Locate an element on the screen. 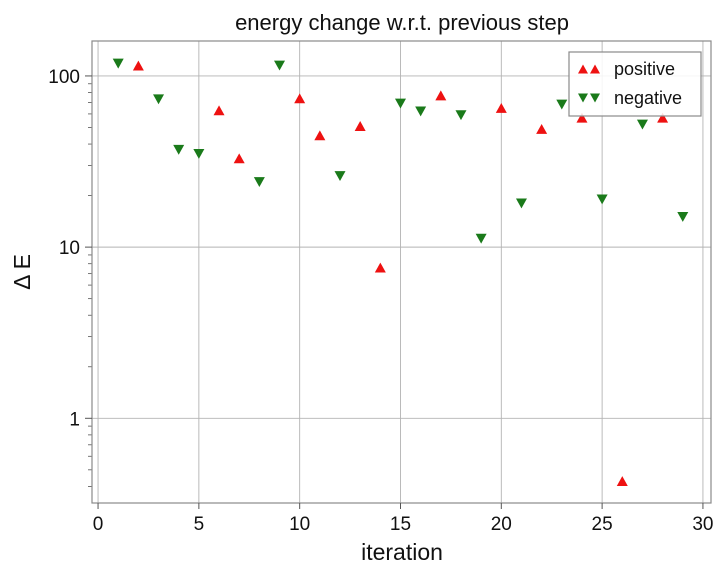  x-axis-title: iteration is located at coordinates (402, 552).